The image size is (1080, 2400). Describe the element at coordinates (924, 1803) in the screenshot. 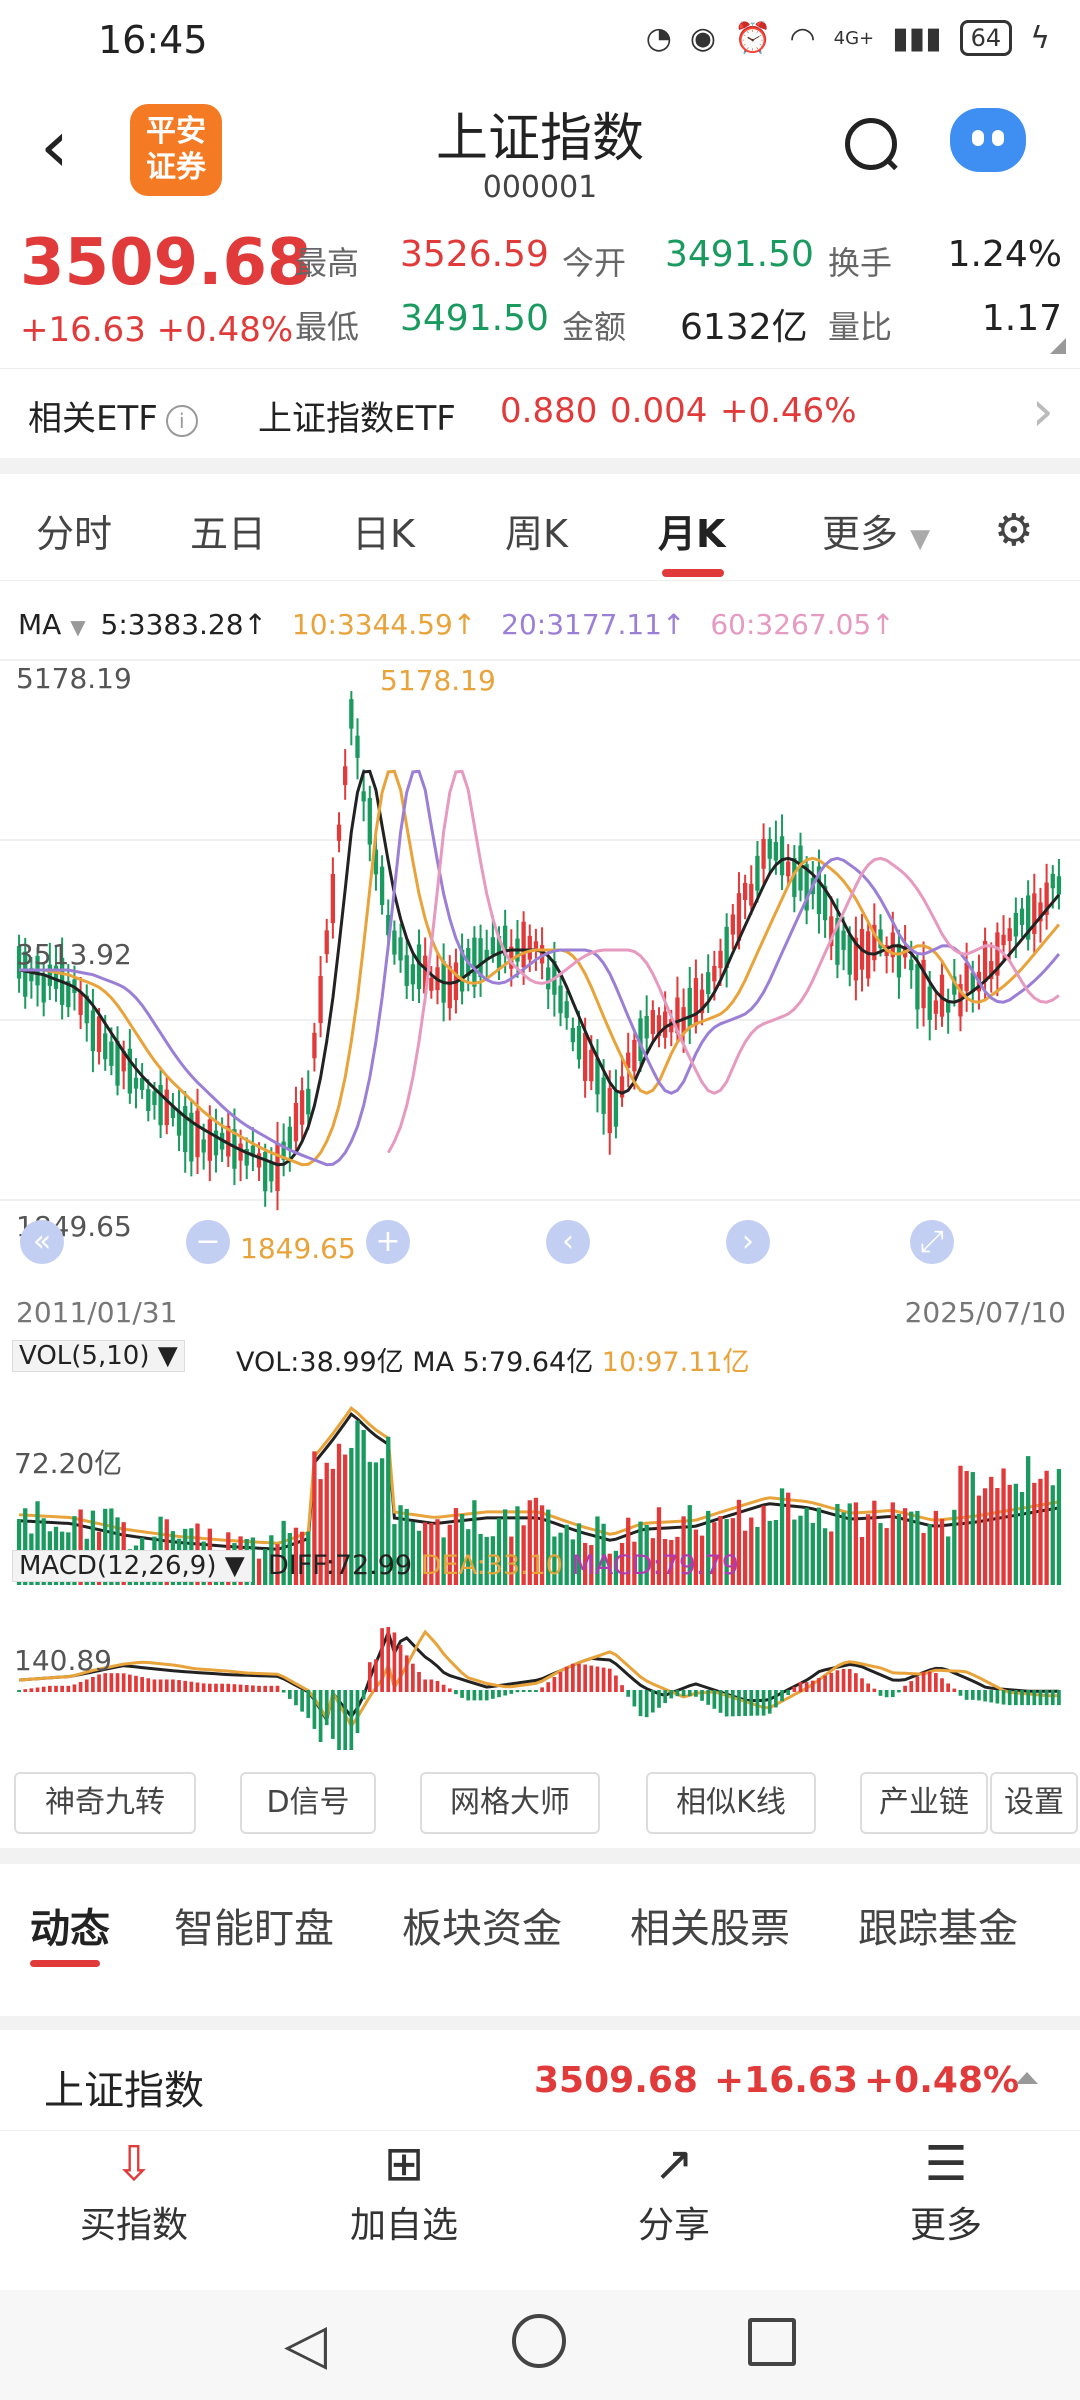

I see `tool-industry-chain: 产业链` at that location.